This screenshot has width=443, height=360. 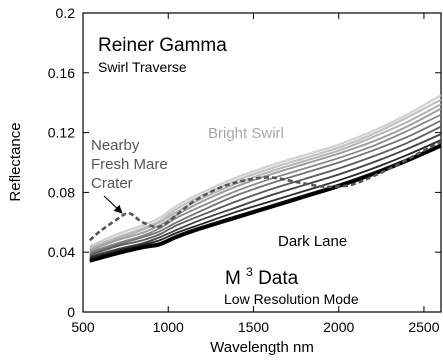 What do you see at coordinates (61, 252) in the screenshot?
I see `y-tick-label: 0.04` at bounding box center [61, 252].